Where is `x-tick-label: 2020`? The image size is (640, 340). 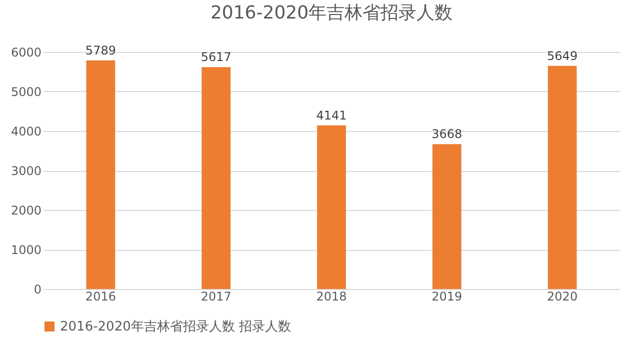
x-tick-label: 2020 is located at coordinates (562, 297).